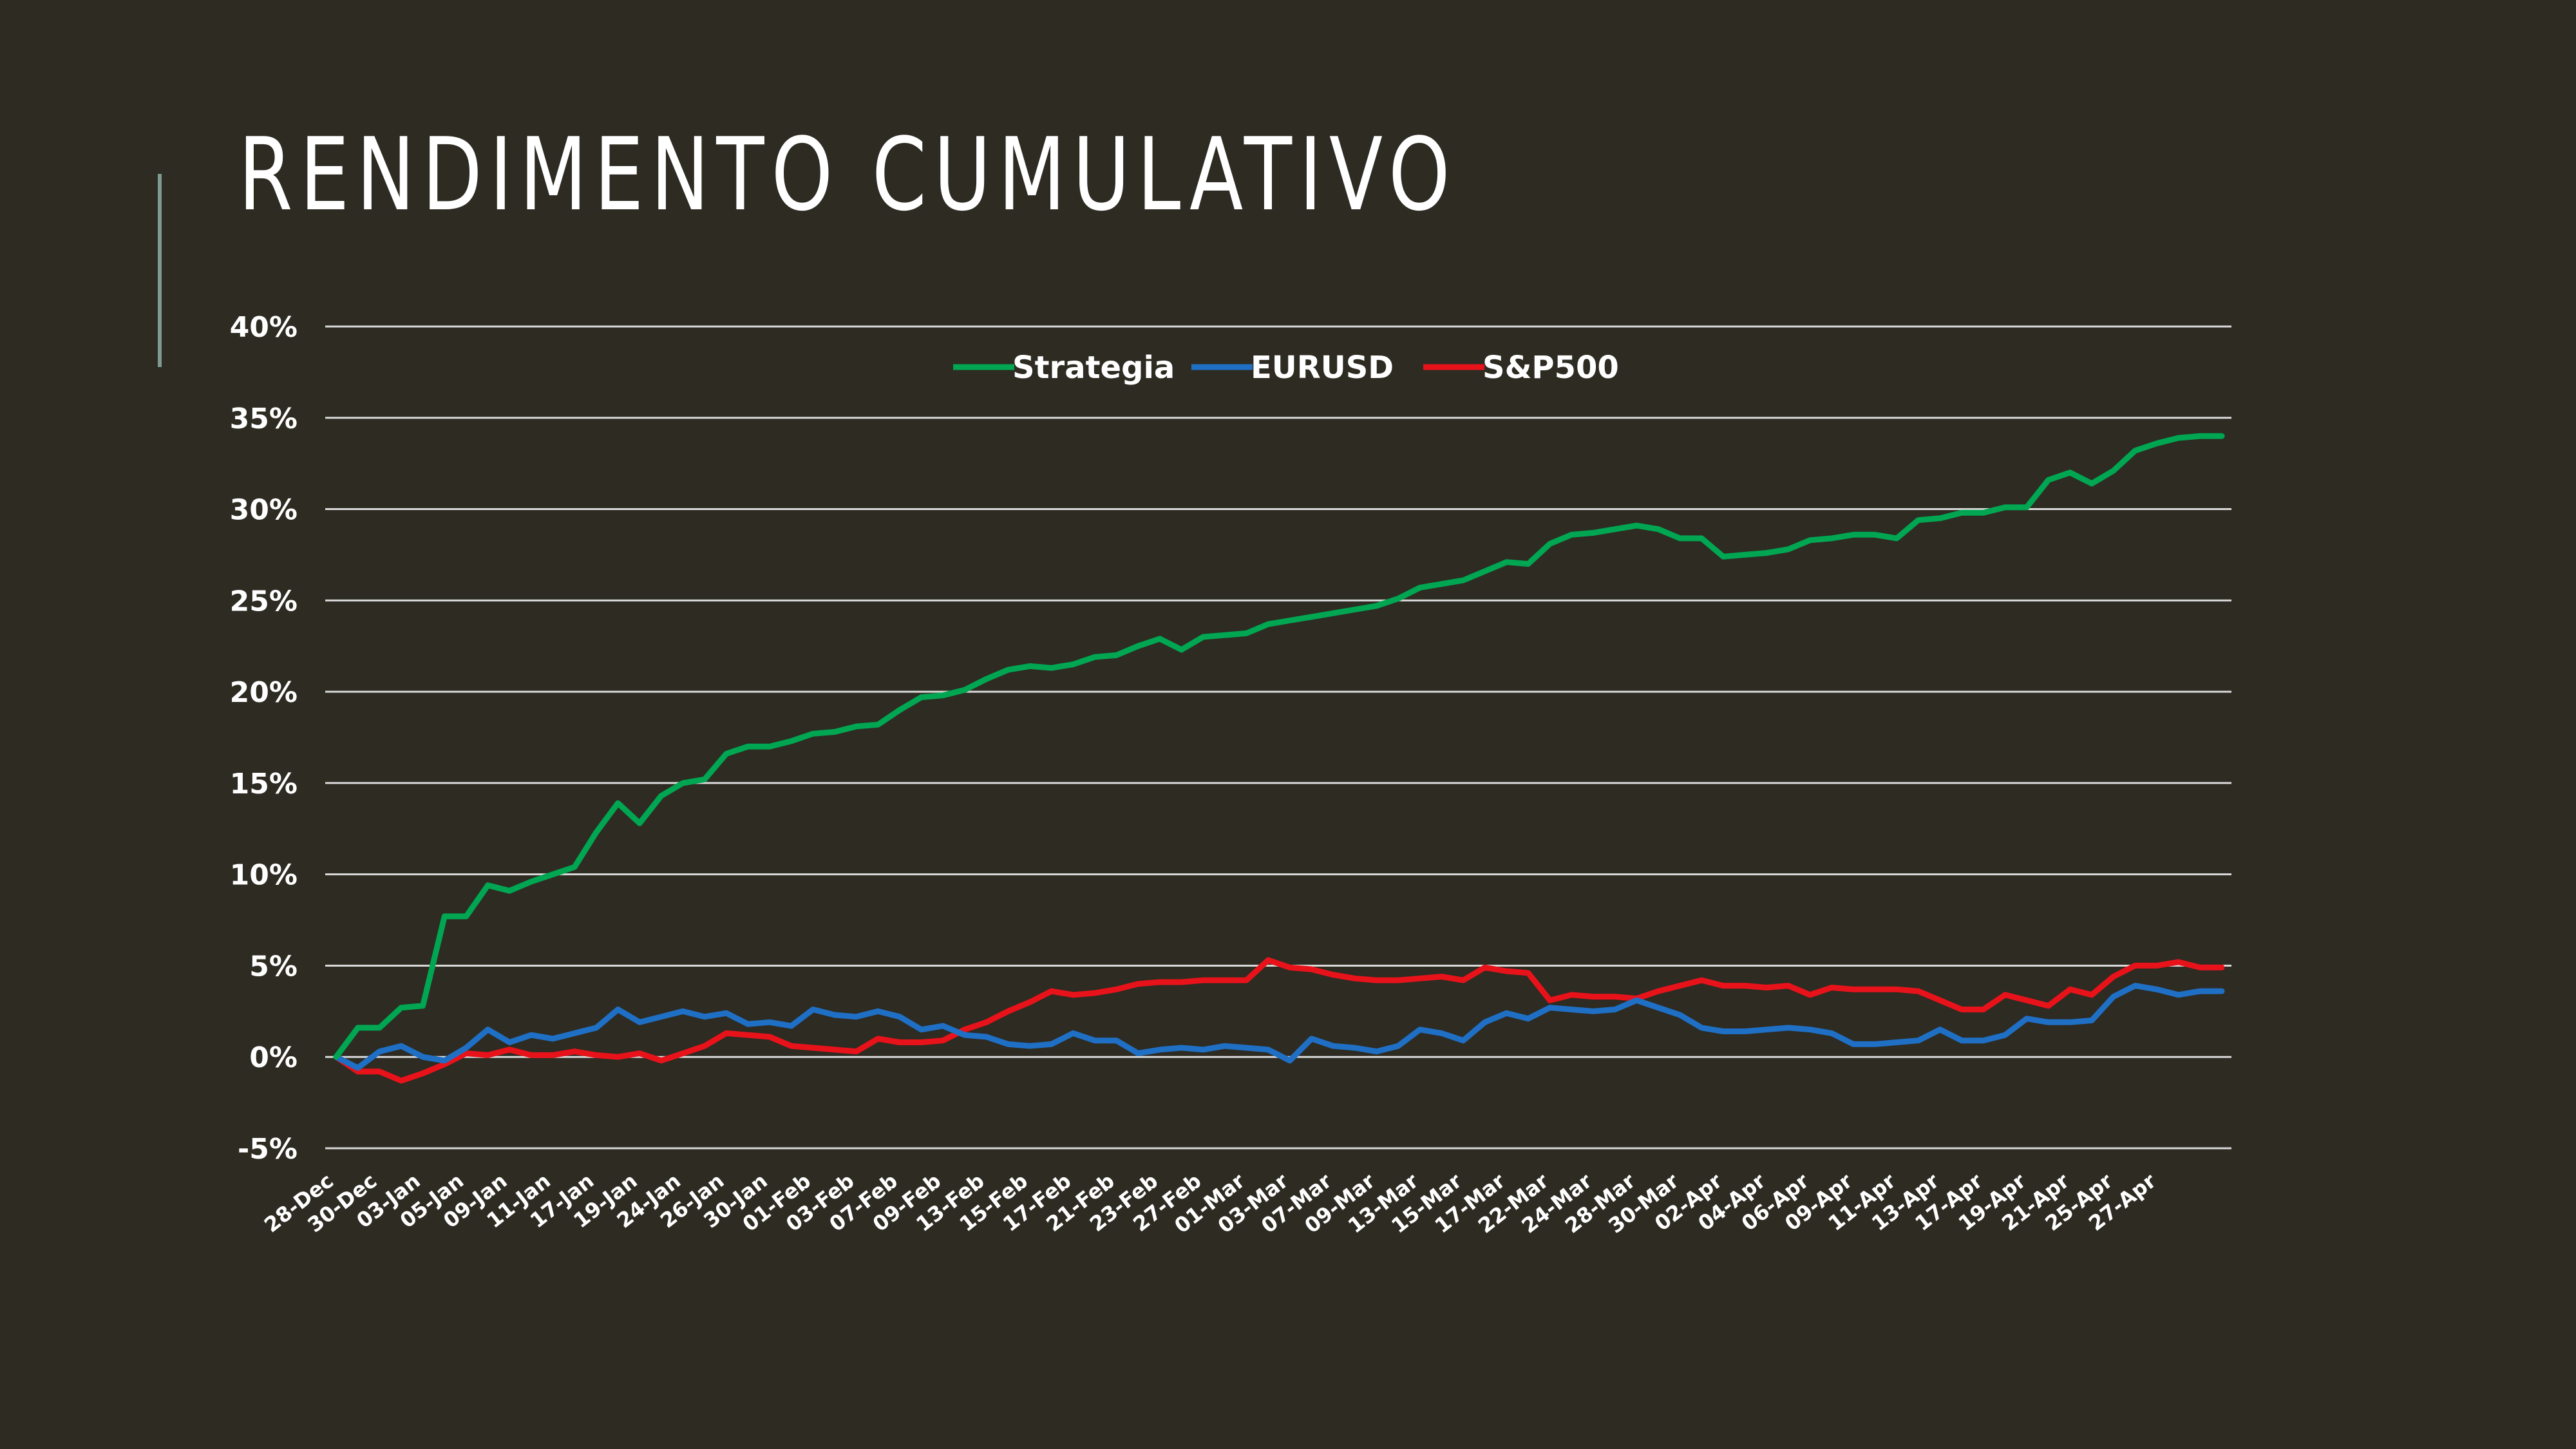 The height and width of the screenshot is (1449, 2576). What do you see at coordinates (268, 1149) in the screenshot?
I see `y-tick-label: -5%` at bounding box center [268, 1149].